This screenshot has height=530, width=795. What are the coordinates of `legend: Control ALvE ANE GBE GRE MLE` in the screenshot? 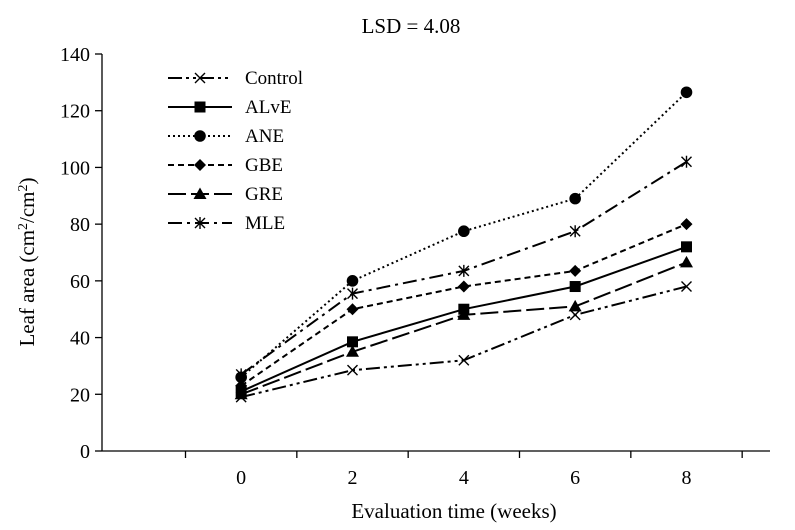 It's located at (235, 151).